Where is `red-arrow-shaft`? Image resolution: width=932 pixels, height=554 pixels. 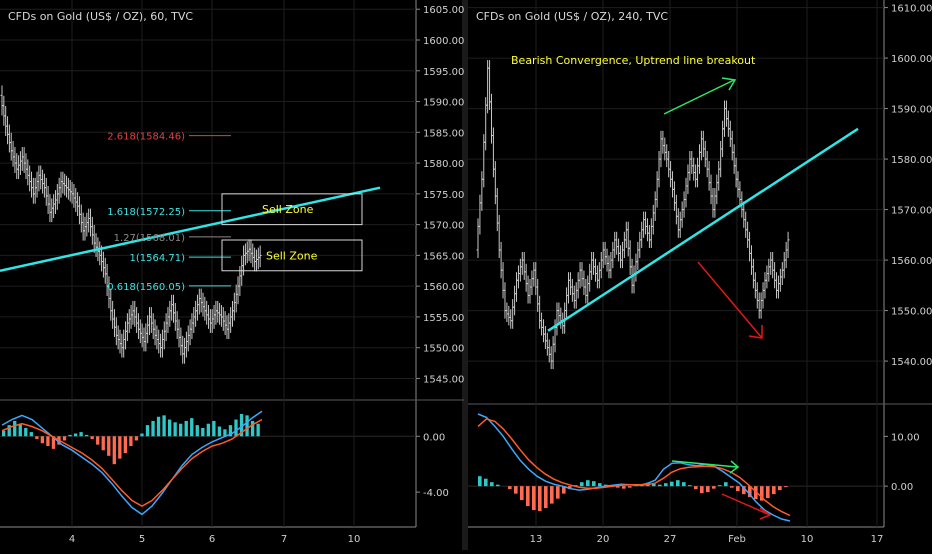 red-arrow-shaft is located at coordinates (730, 300).